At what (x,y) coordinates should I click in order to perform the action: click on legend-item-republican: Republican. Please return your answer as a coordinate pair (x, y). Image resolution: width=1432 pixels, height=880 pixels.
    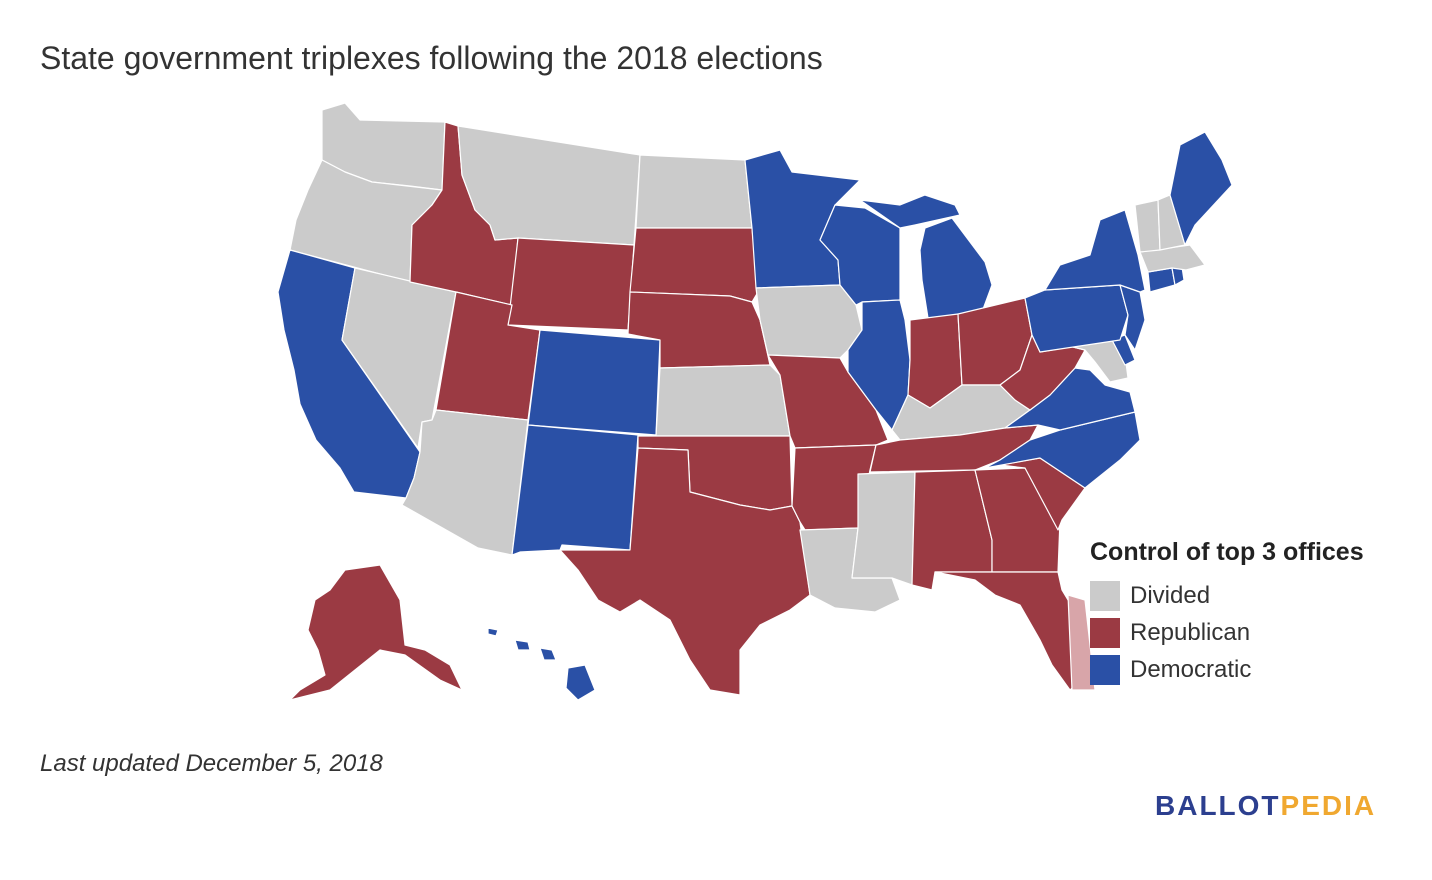
    Looking at the image, I should click on (1227, 632).